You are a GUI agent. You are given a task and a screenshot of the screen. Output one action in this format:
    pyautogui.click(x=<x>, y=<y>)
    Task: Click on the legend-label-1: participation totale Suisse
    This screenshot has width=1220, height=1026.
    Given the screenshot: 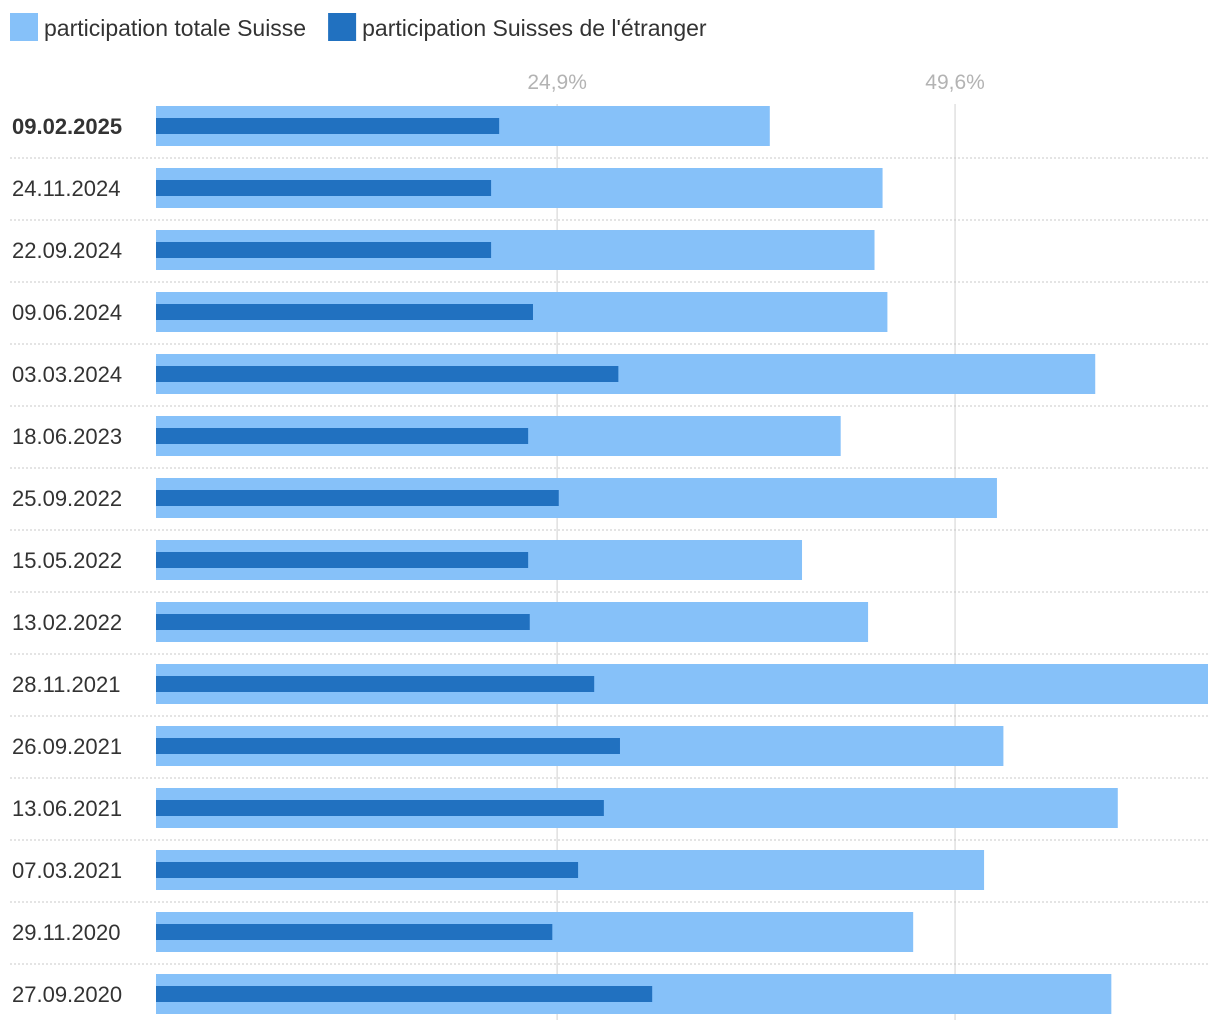 What is the action you would take?
    pyautogui.click(x=175, y=28)
    